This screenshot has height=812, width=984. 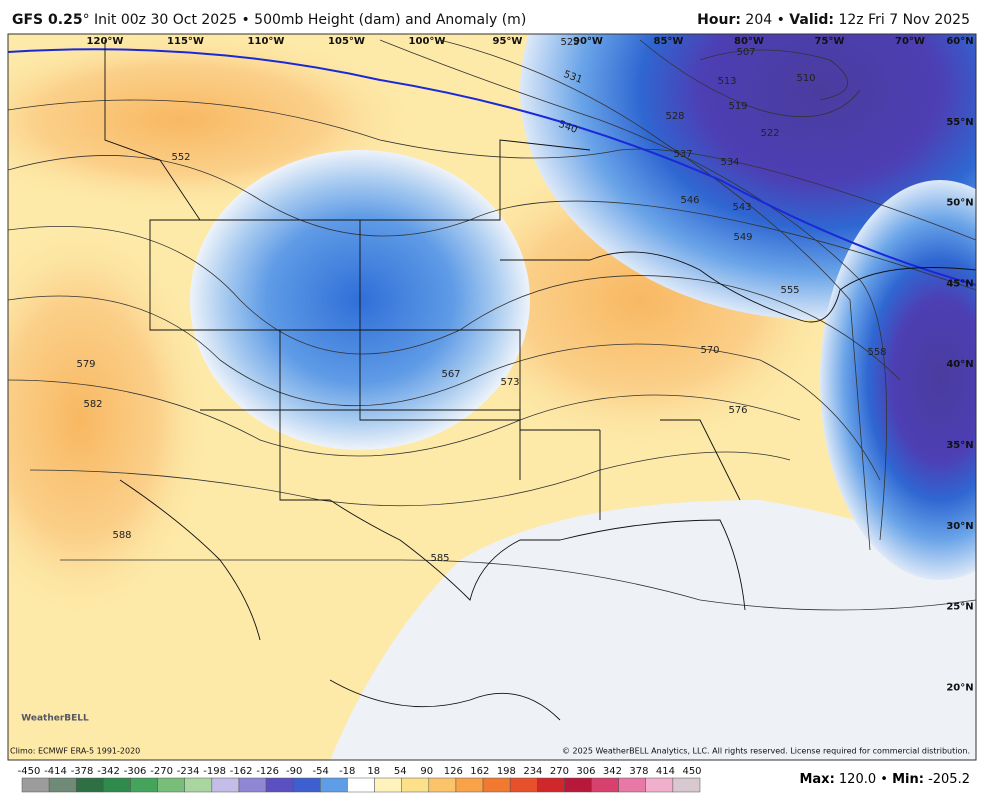 I want to click on colorbar-tick-label: -378, so click(x=82, y=771).